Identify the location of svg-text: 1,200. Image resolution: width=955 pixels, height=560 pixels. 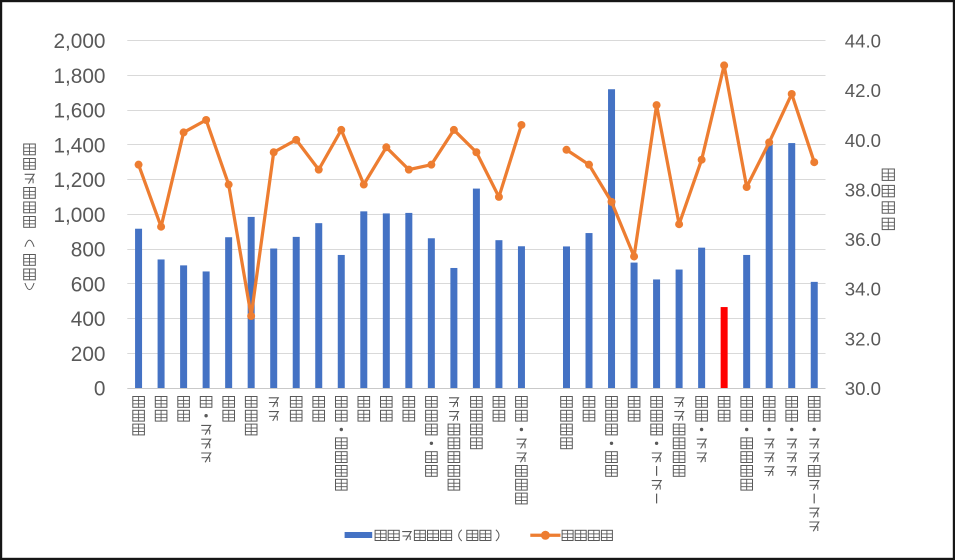
(79, 180).